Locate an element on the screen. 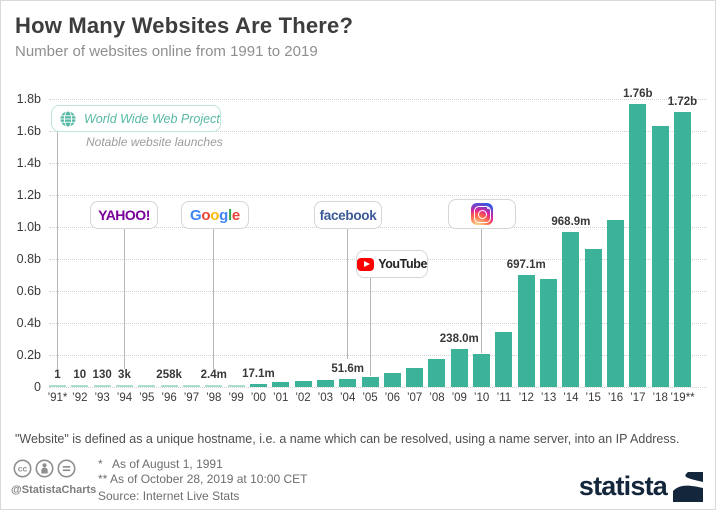 The width and height of the screenshot is (716, 510). launch-caption: Notable website launches is located at coordinates (154, 142).